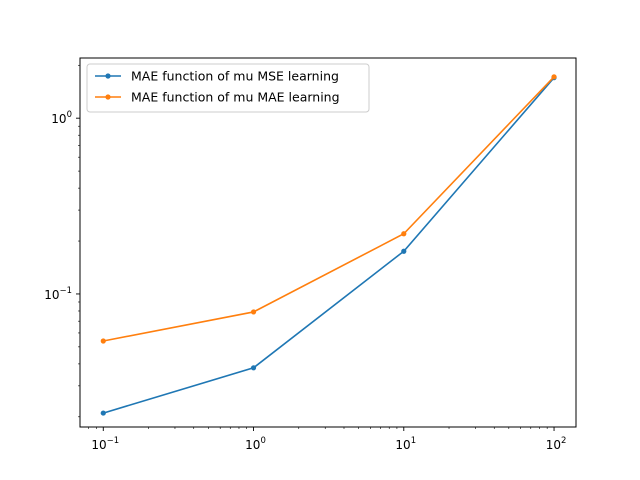 Image resolution: width=640 pixels, height=480 pixels. I want to click on x-tick-label: 10⁰, so click(255, 444).